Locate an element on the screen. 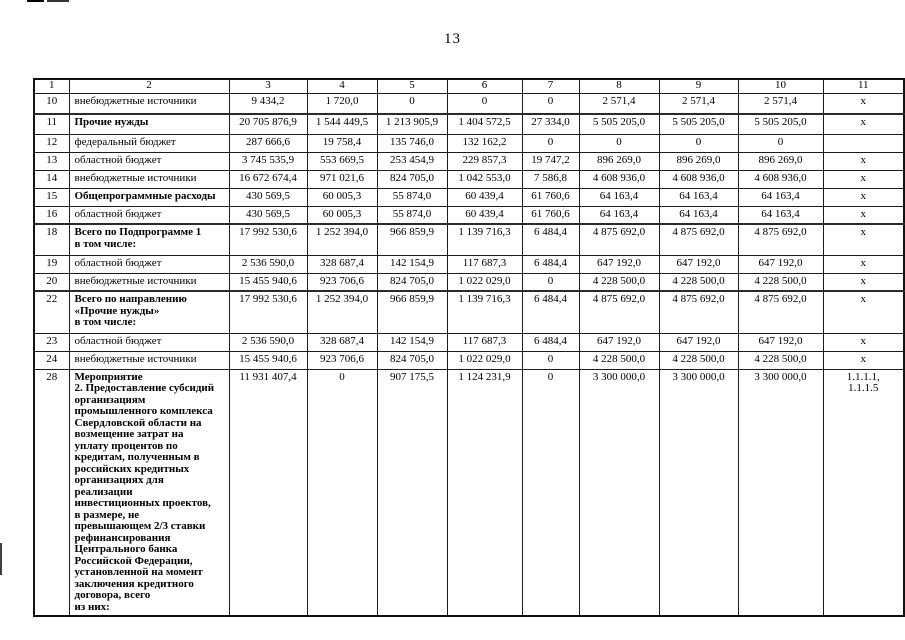  value-cell: 27 334,0 is located at coordinates (550, 124).